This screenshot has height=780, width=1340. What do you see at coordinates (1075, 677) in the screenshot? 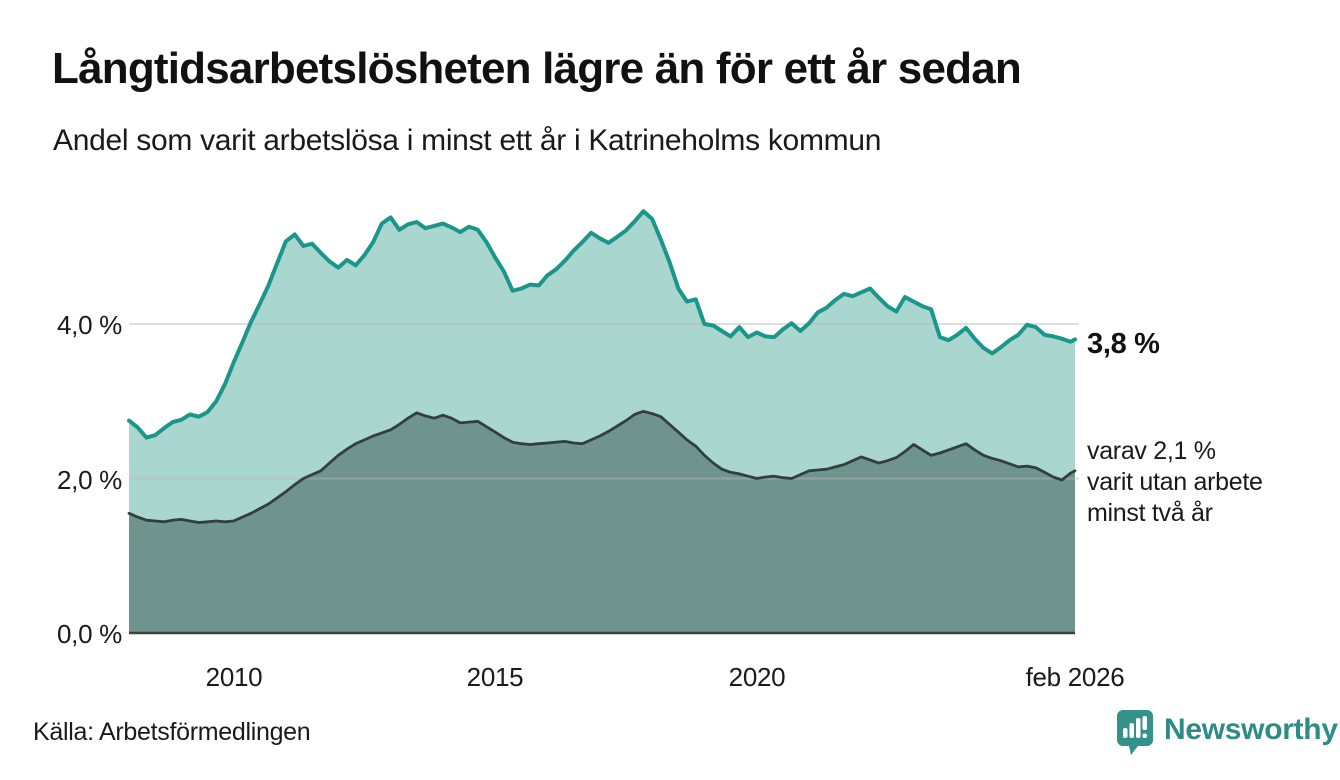
I see `x-tick-label-feb-2026: feb 2026` at bounding box center [1075, 677].